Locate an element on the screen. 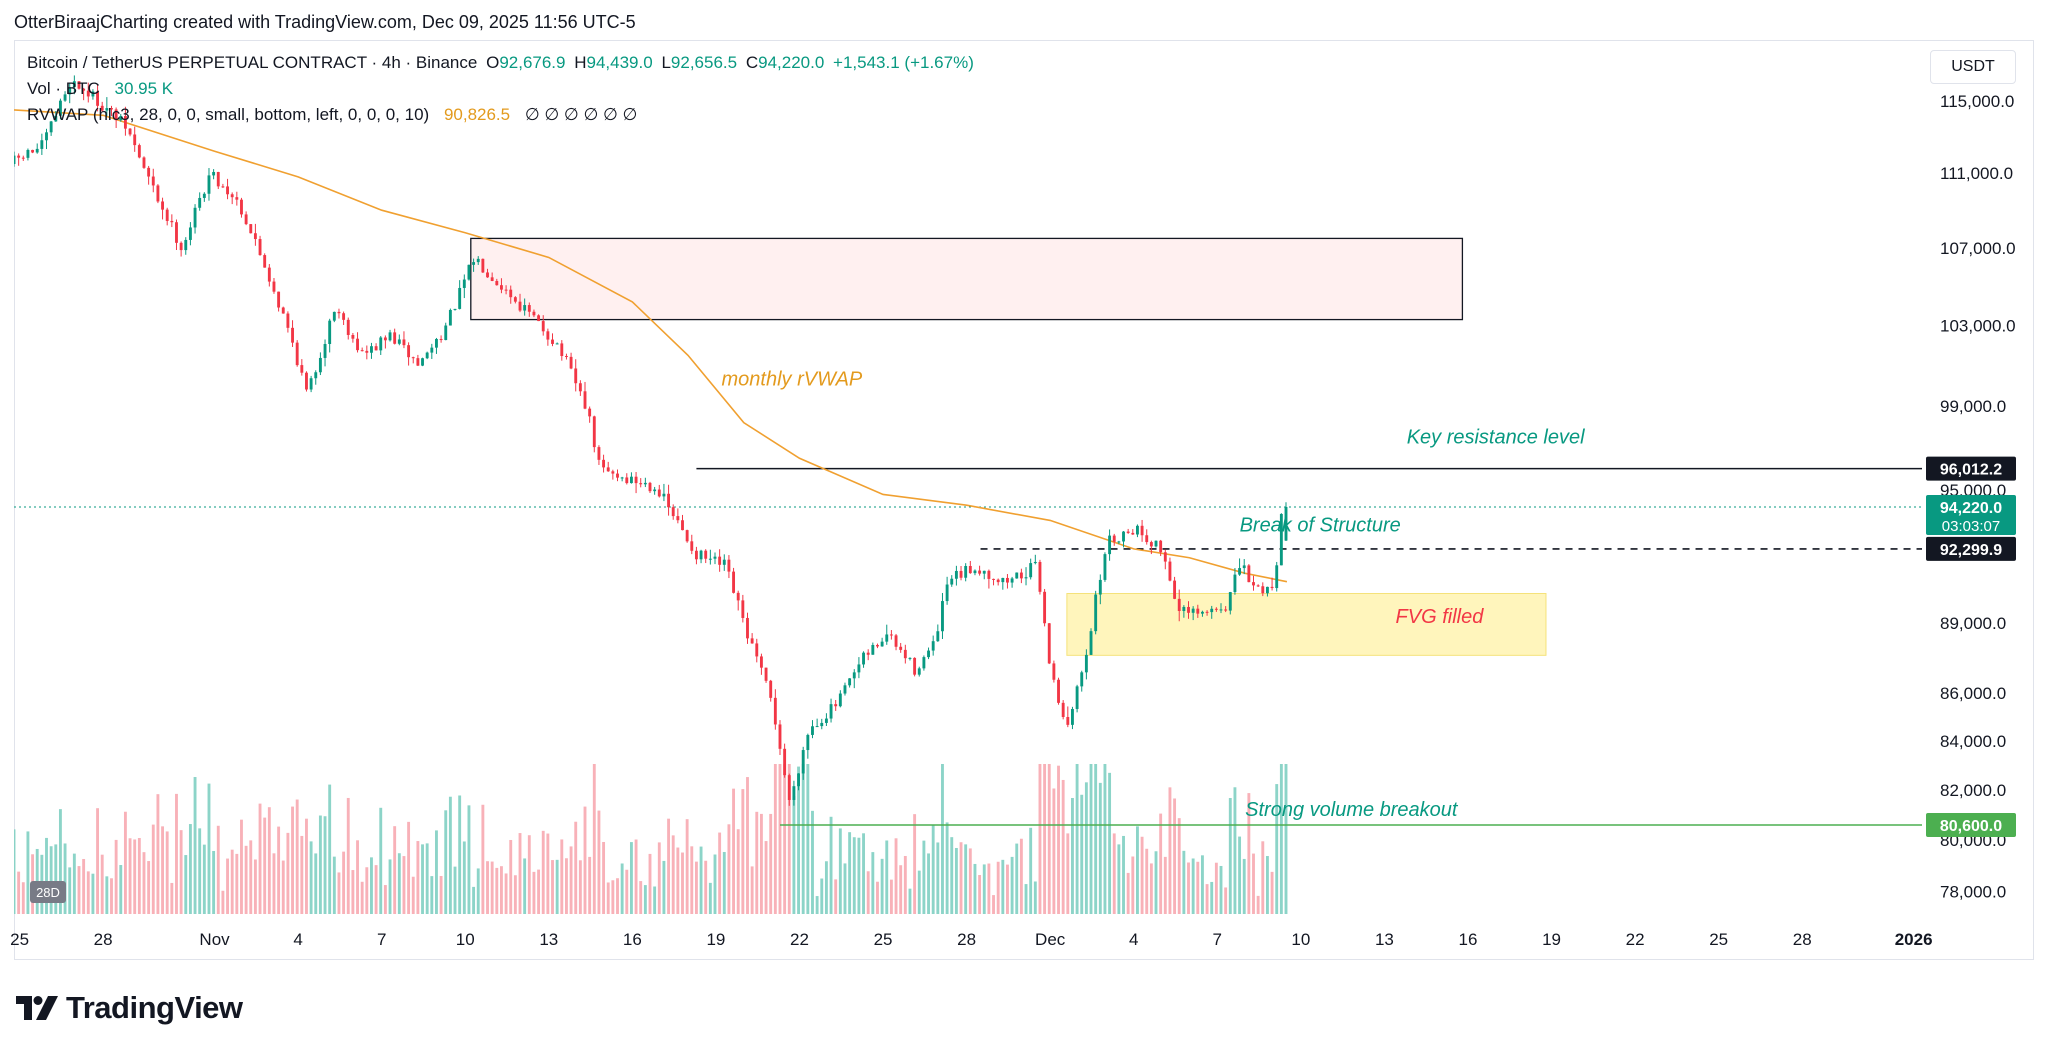  time-axis-tick: 22 is located at coordinates (799, 939).